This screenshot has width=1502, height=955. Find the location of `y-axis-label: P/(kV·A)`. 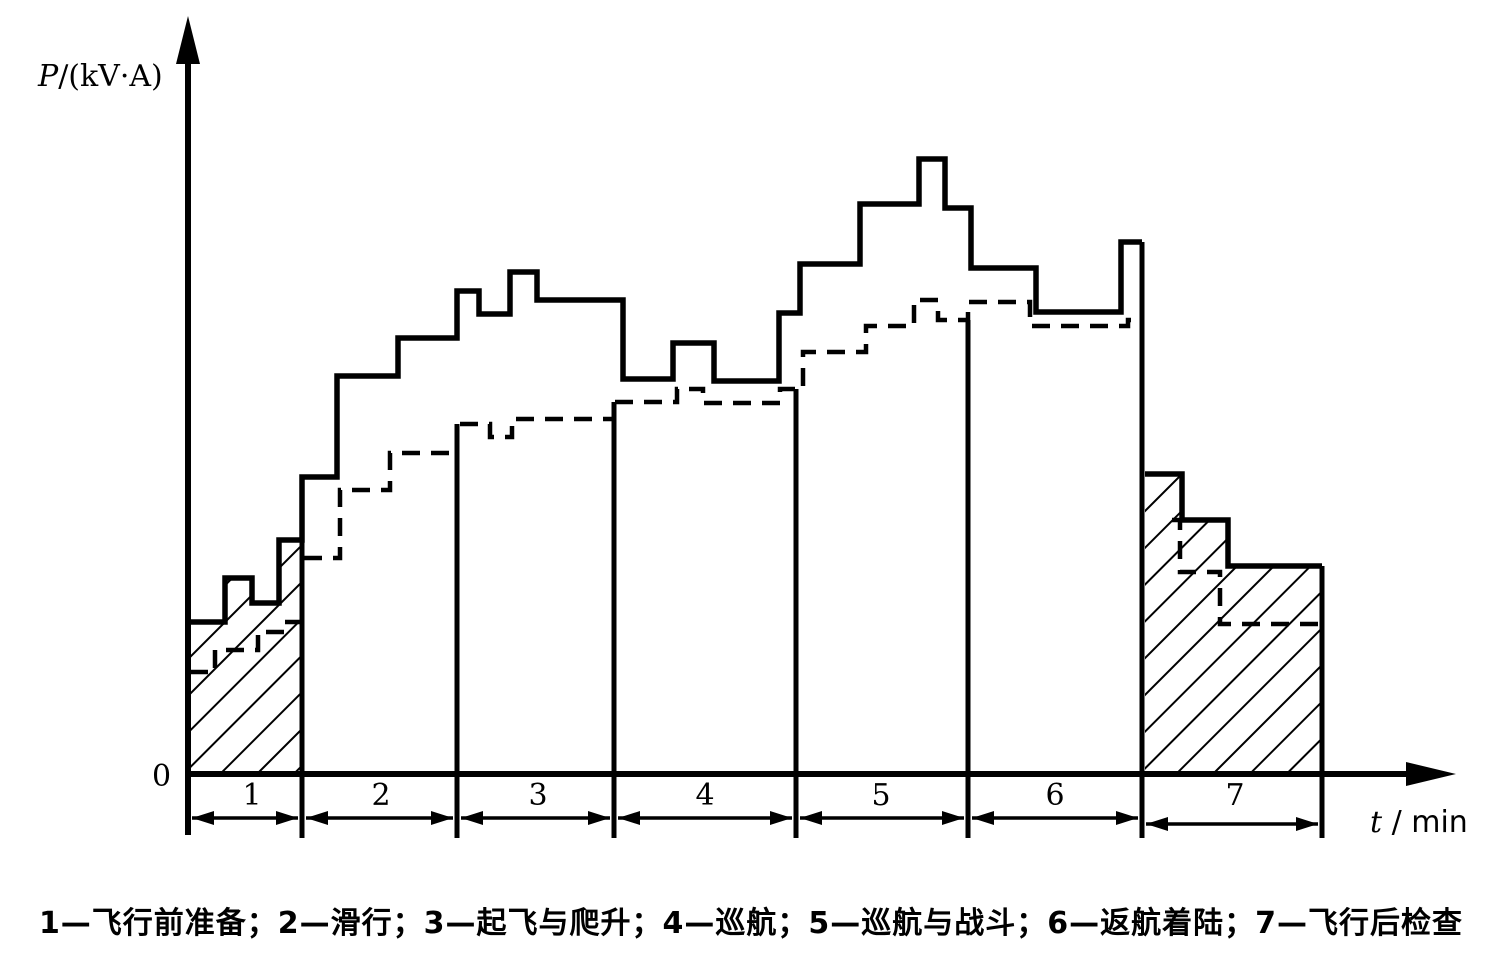

y-axis-label: P/(kV·A) is located at coordinates (100, 76).